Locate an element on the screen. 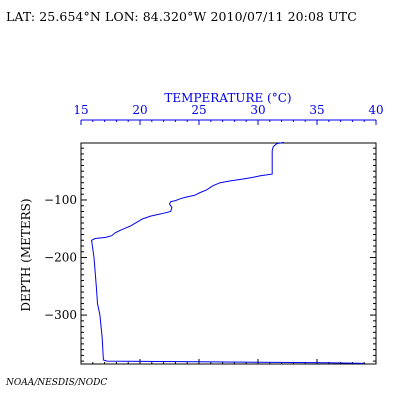  x-axis-top: 15 20 25 30 35 40 is located at coordinates (228, 114).